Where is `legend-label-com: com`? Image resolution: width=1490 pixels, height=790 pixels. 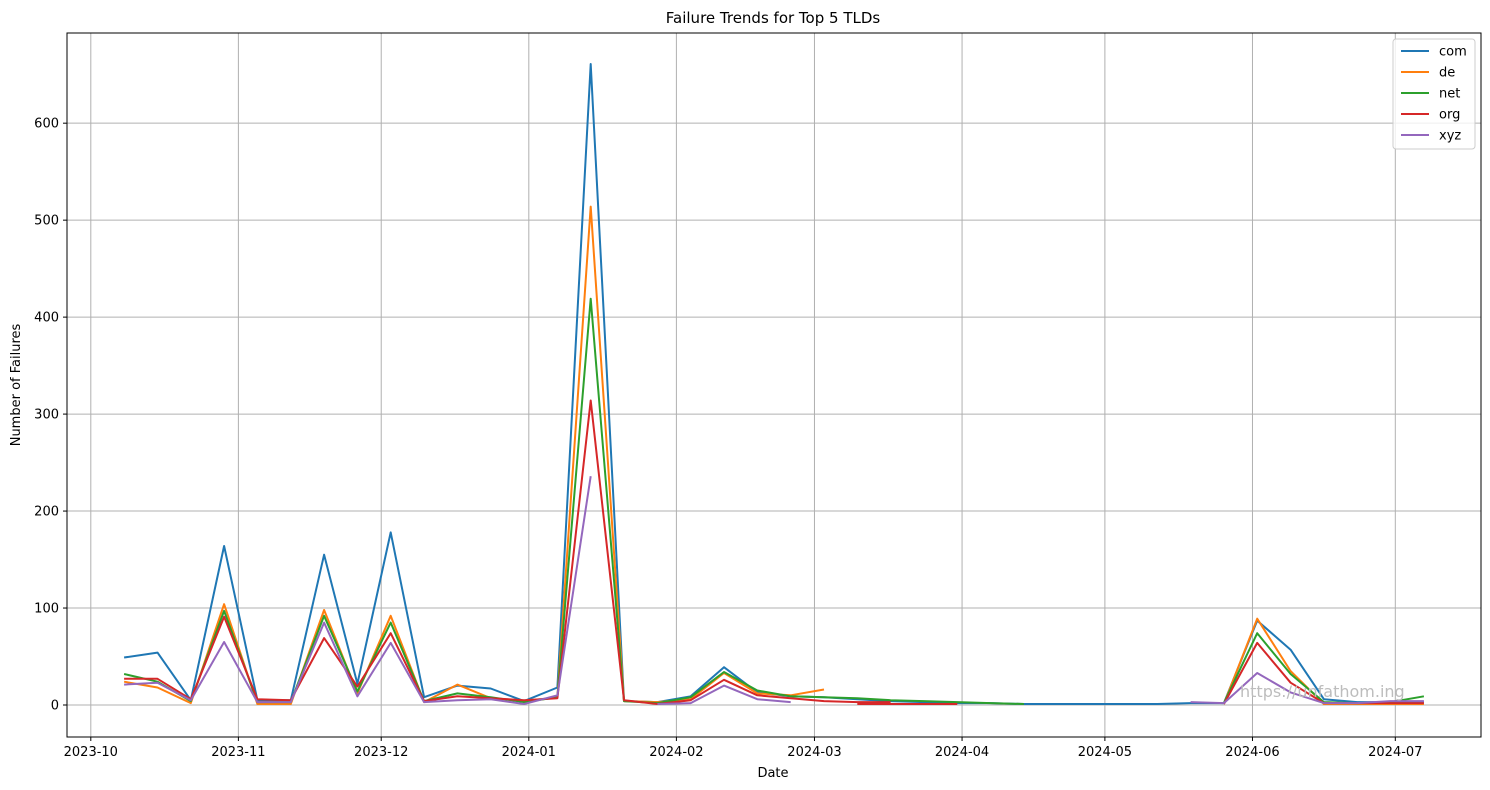
legend-label-com: com is located at coordinates (1453, 52).